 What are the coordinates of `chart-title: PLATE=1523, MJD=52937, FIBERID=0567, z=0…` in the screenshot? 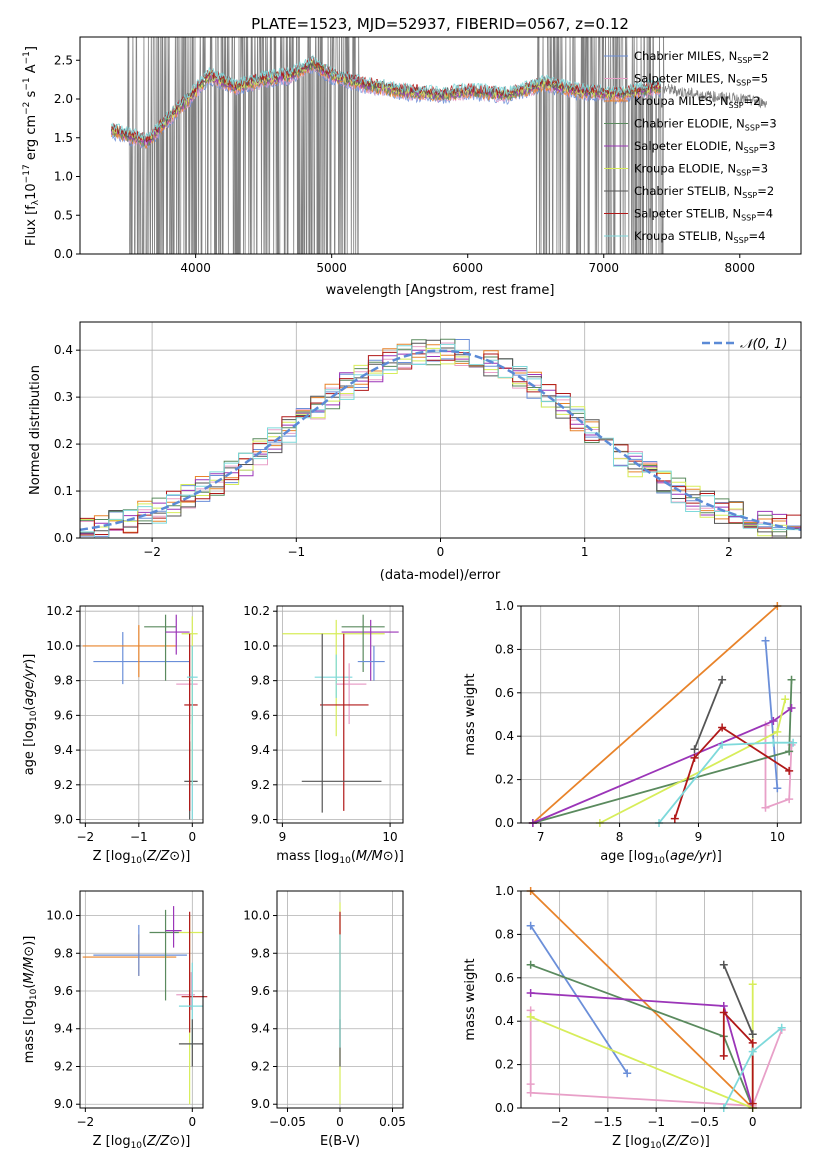 It's located at (440, 24).